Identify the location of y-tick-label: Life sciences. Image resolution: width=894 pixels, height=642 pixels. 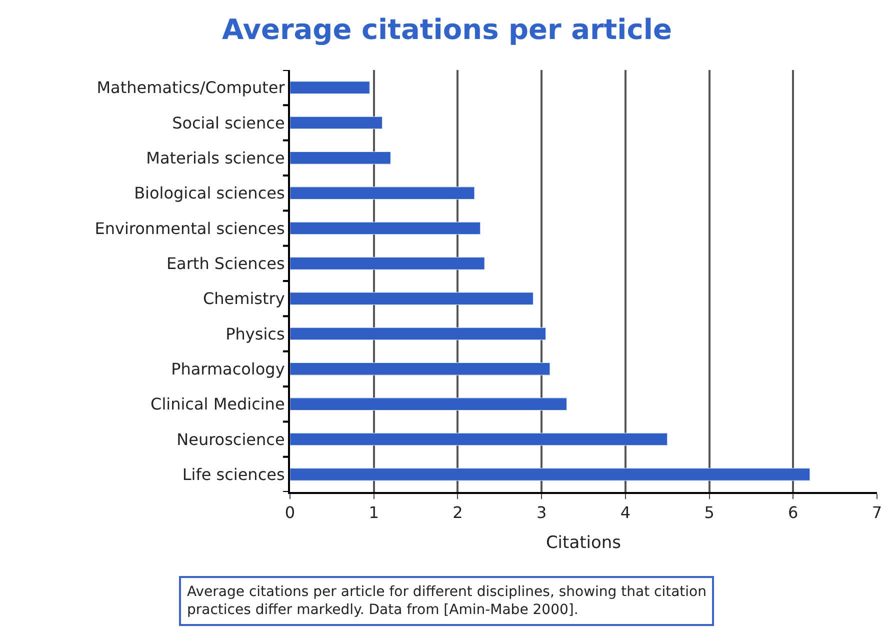
(233, 474).